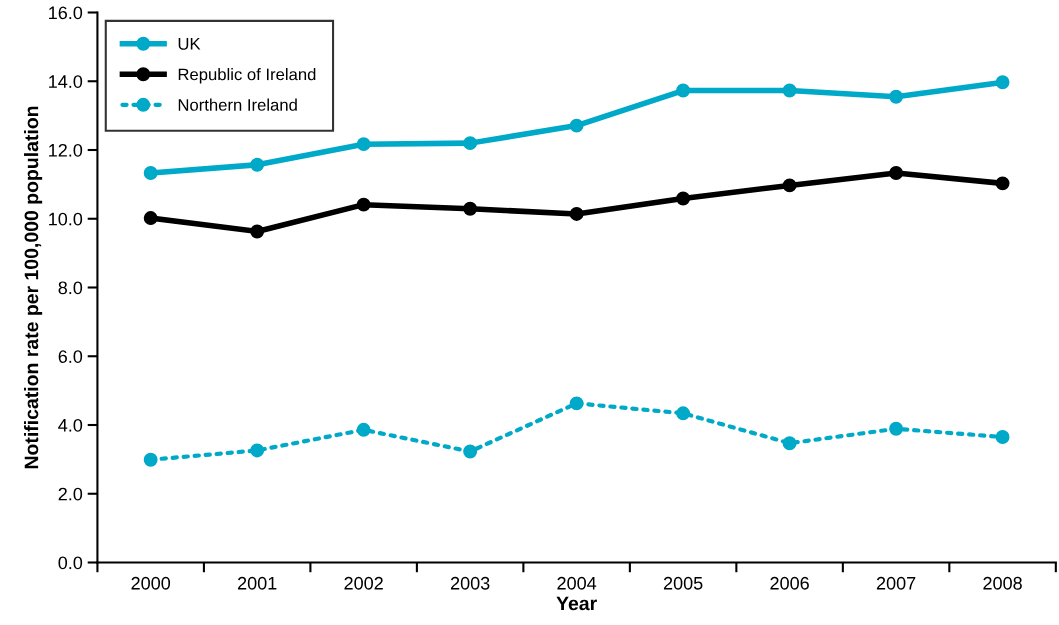 This screenshot has height=625, width=1059. What do you see at coordinates (70, 563) in the screenshot?
I see `y-tick-label: 0.0` at bounding box center [70, 563].